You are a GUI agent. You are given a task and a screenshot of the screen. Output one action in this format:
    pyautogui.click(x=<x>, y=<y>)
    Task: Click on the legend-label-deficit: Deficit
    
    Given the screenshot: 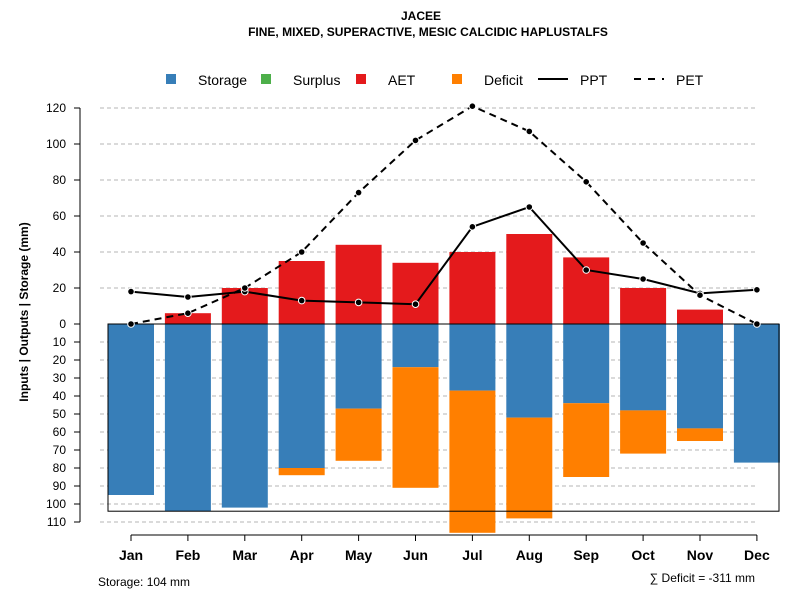 What is the action you would take?
    pyautogui.click(x=503, y=80)
    